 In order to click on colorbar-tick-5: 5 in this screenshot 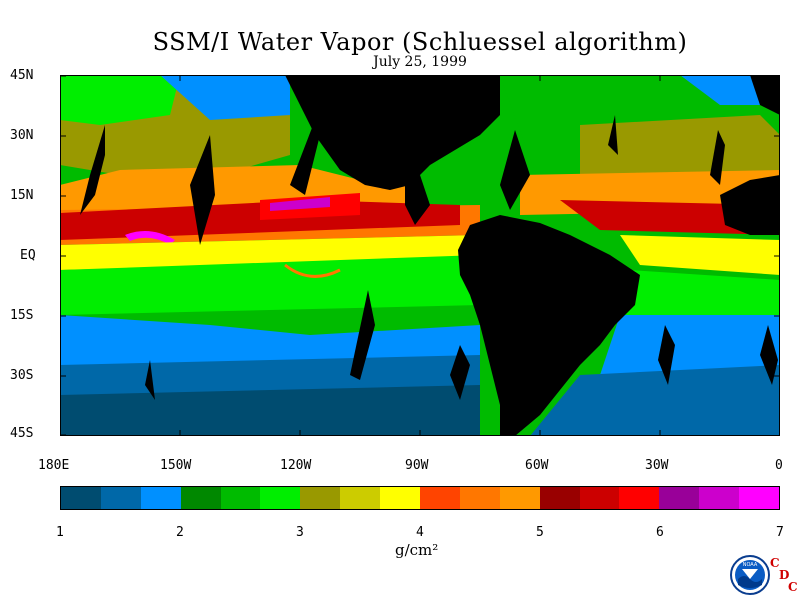, I will do `click(540, 532)`.